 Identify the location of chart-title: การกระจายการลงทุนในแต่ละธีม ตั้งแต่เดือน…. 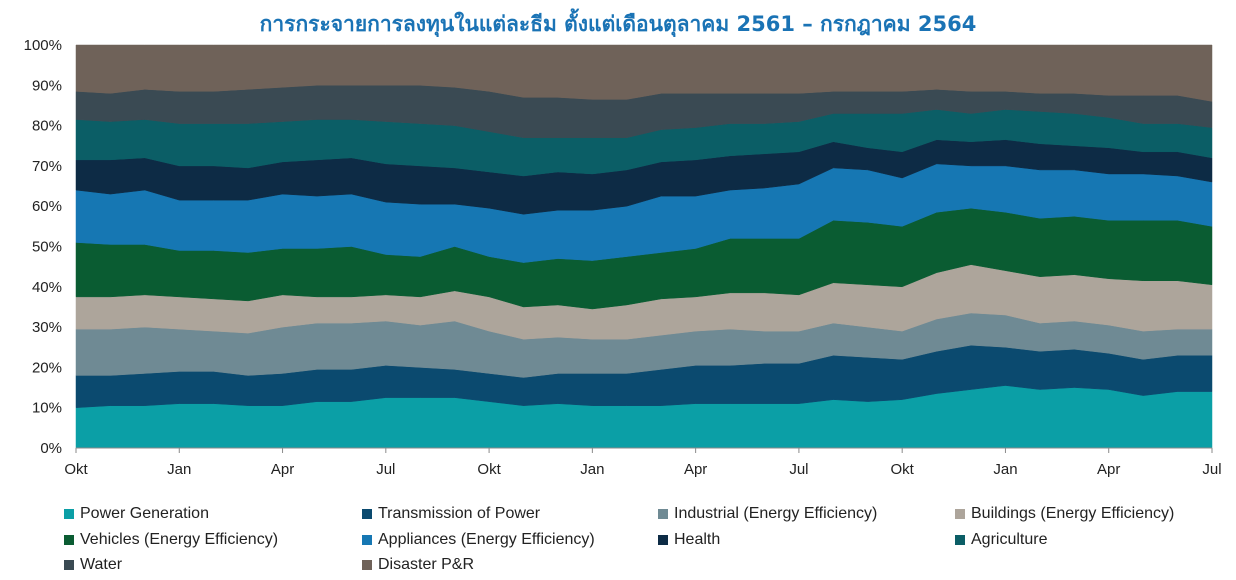
(618, 24).